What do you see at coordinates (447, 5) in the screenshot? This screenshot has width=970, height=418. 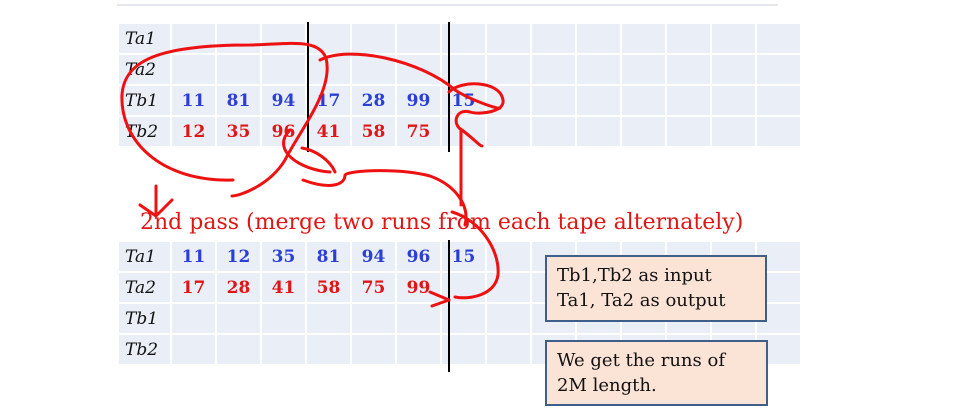 I see `top-divider` at bounding box center [447, 5].